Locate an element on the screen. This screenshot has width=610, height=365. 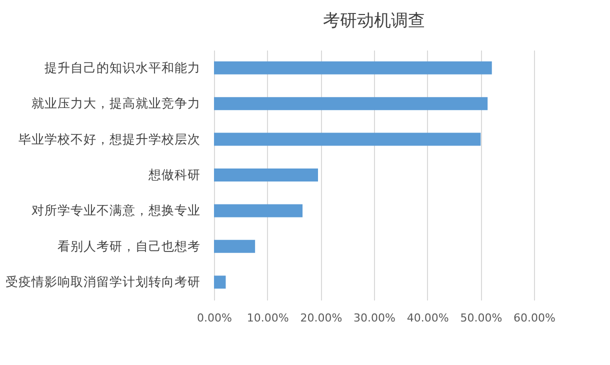
x-tick-label: 30.00% is located at coordinates (375, 318).